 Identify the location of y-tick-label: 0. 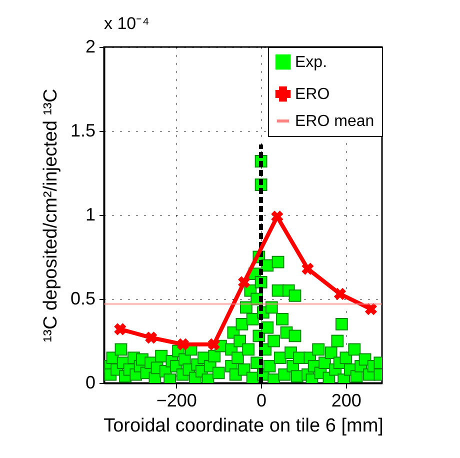
(90, 382).